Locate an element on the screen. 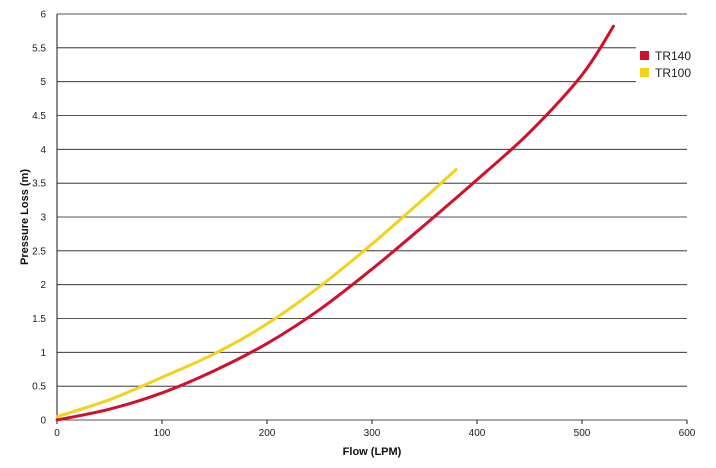 The height and width of the screenshot is (468, 716). x-tick-label: 400 is located at coordinates (477, 433).